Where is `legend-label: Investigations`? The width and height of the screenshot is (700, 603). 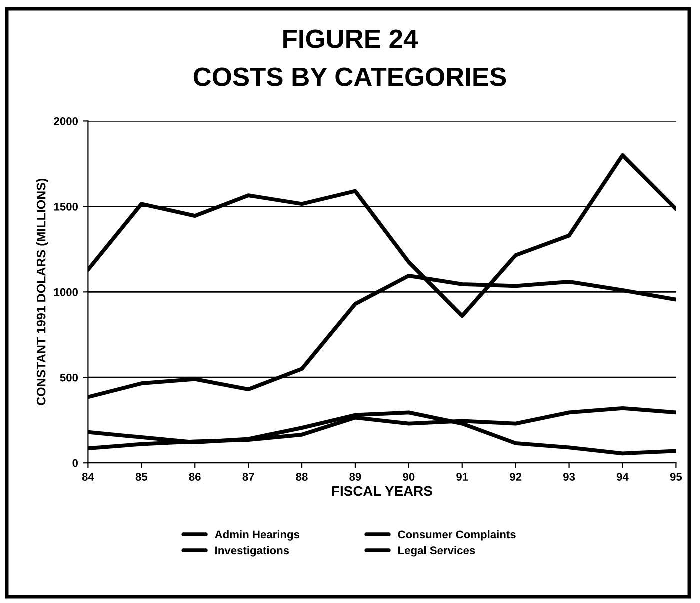
legend-label: Investigations is located at coordinates (253, 551).